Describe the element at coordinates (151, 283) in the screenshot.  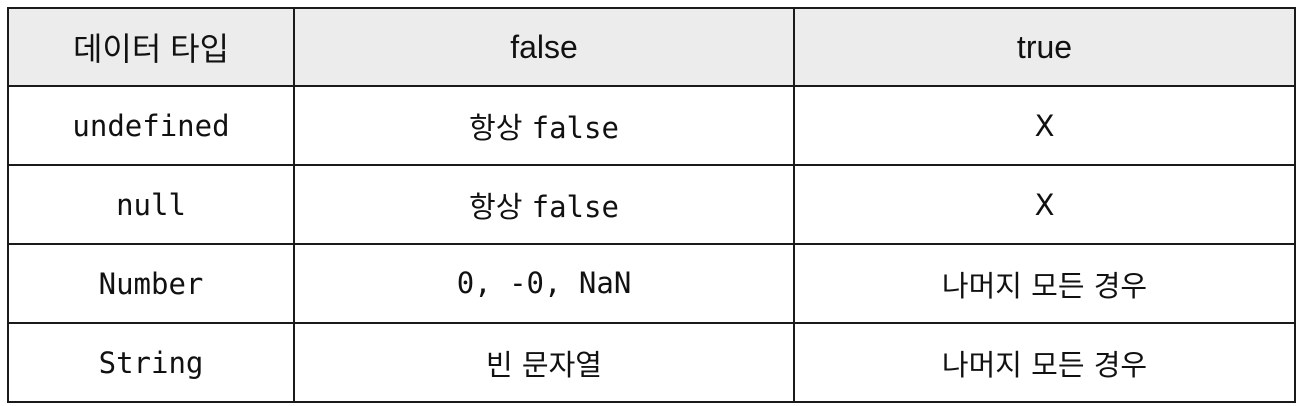
I see `cell-type: Number` at that location.